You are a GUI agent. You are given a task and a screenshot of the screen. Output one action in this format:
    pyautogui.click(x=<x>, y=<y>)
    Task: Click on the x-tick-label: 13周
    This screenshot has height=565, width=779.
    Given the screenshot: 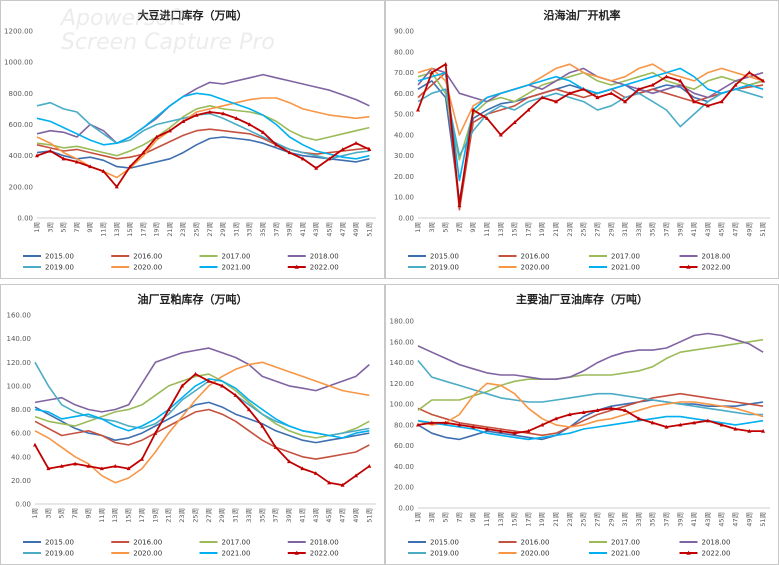 What is the action you would take?
    pyautogui.click(x=117, y=229)
    